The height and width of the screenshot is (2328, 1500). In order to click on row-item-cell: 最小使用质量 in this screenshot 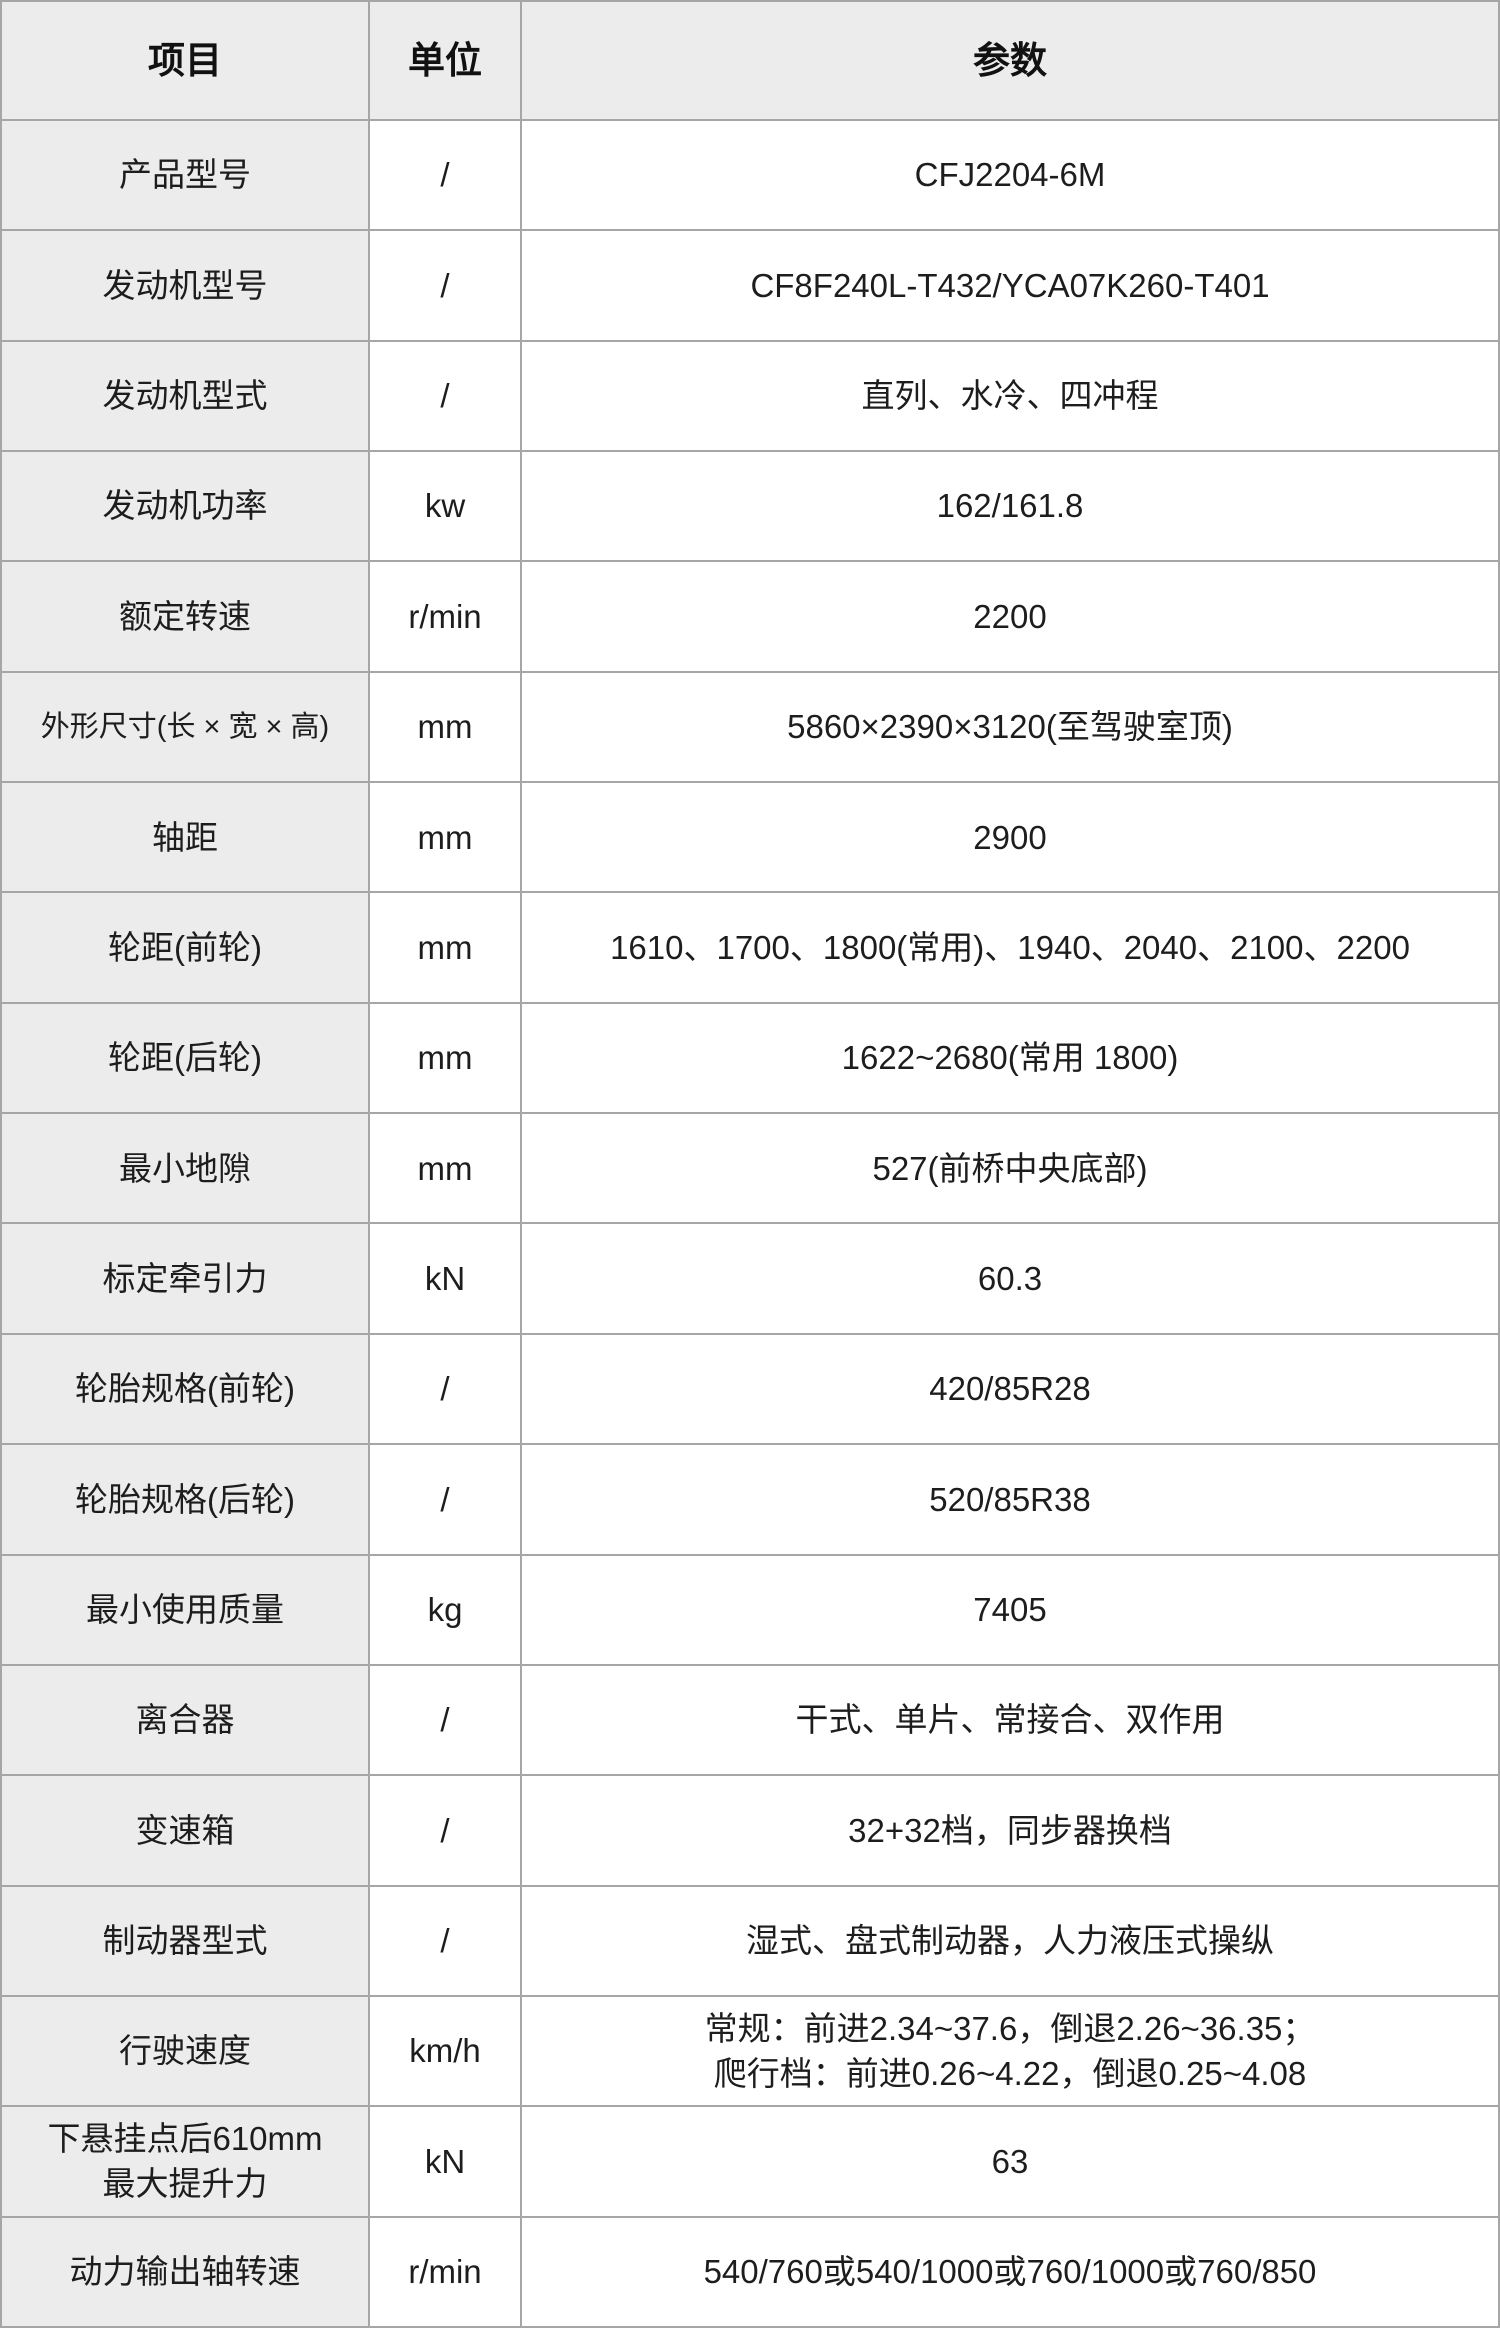, I will do `click(185, 1609)`.